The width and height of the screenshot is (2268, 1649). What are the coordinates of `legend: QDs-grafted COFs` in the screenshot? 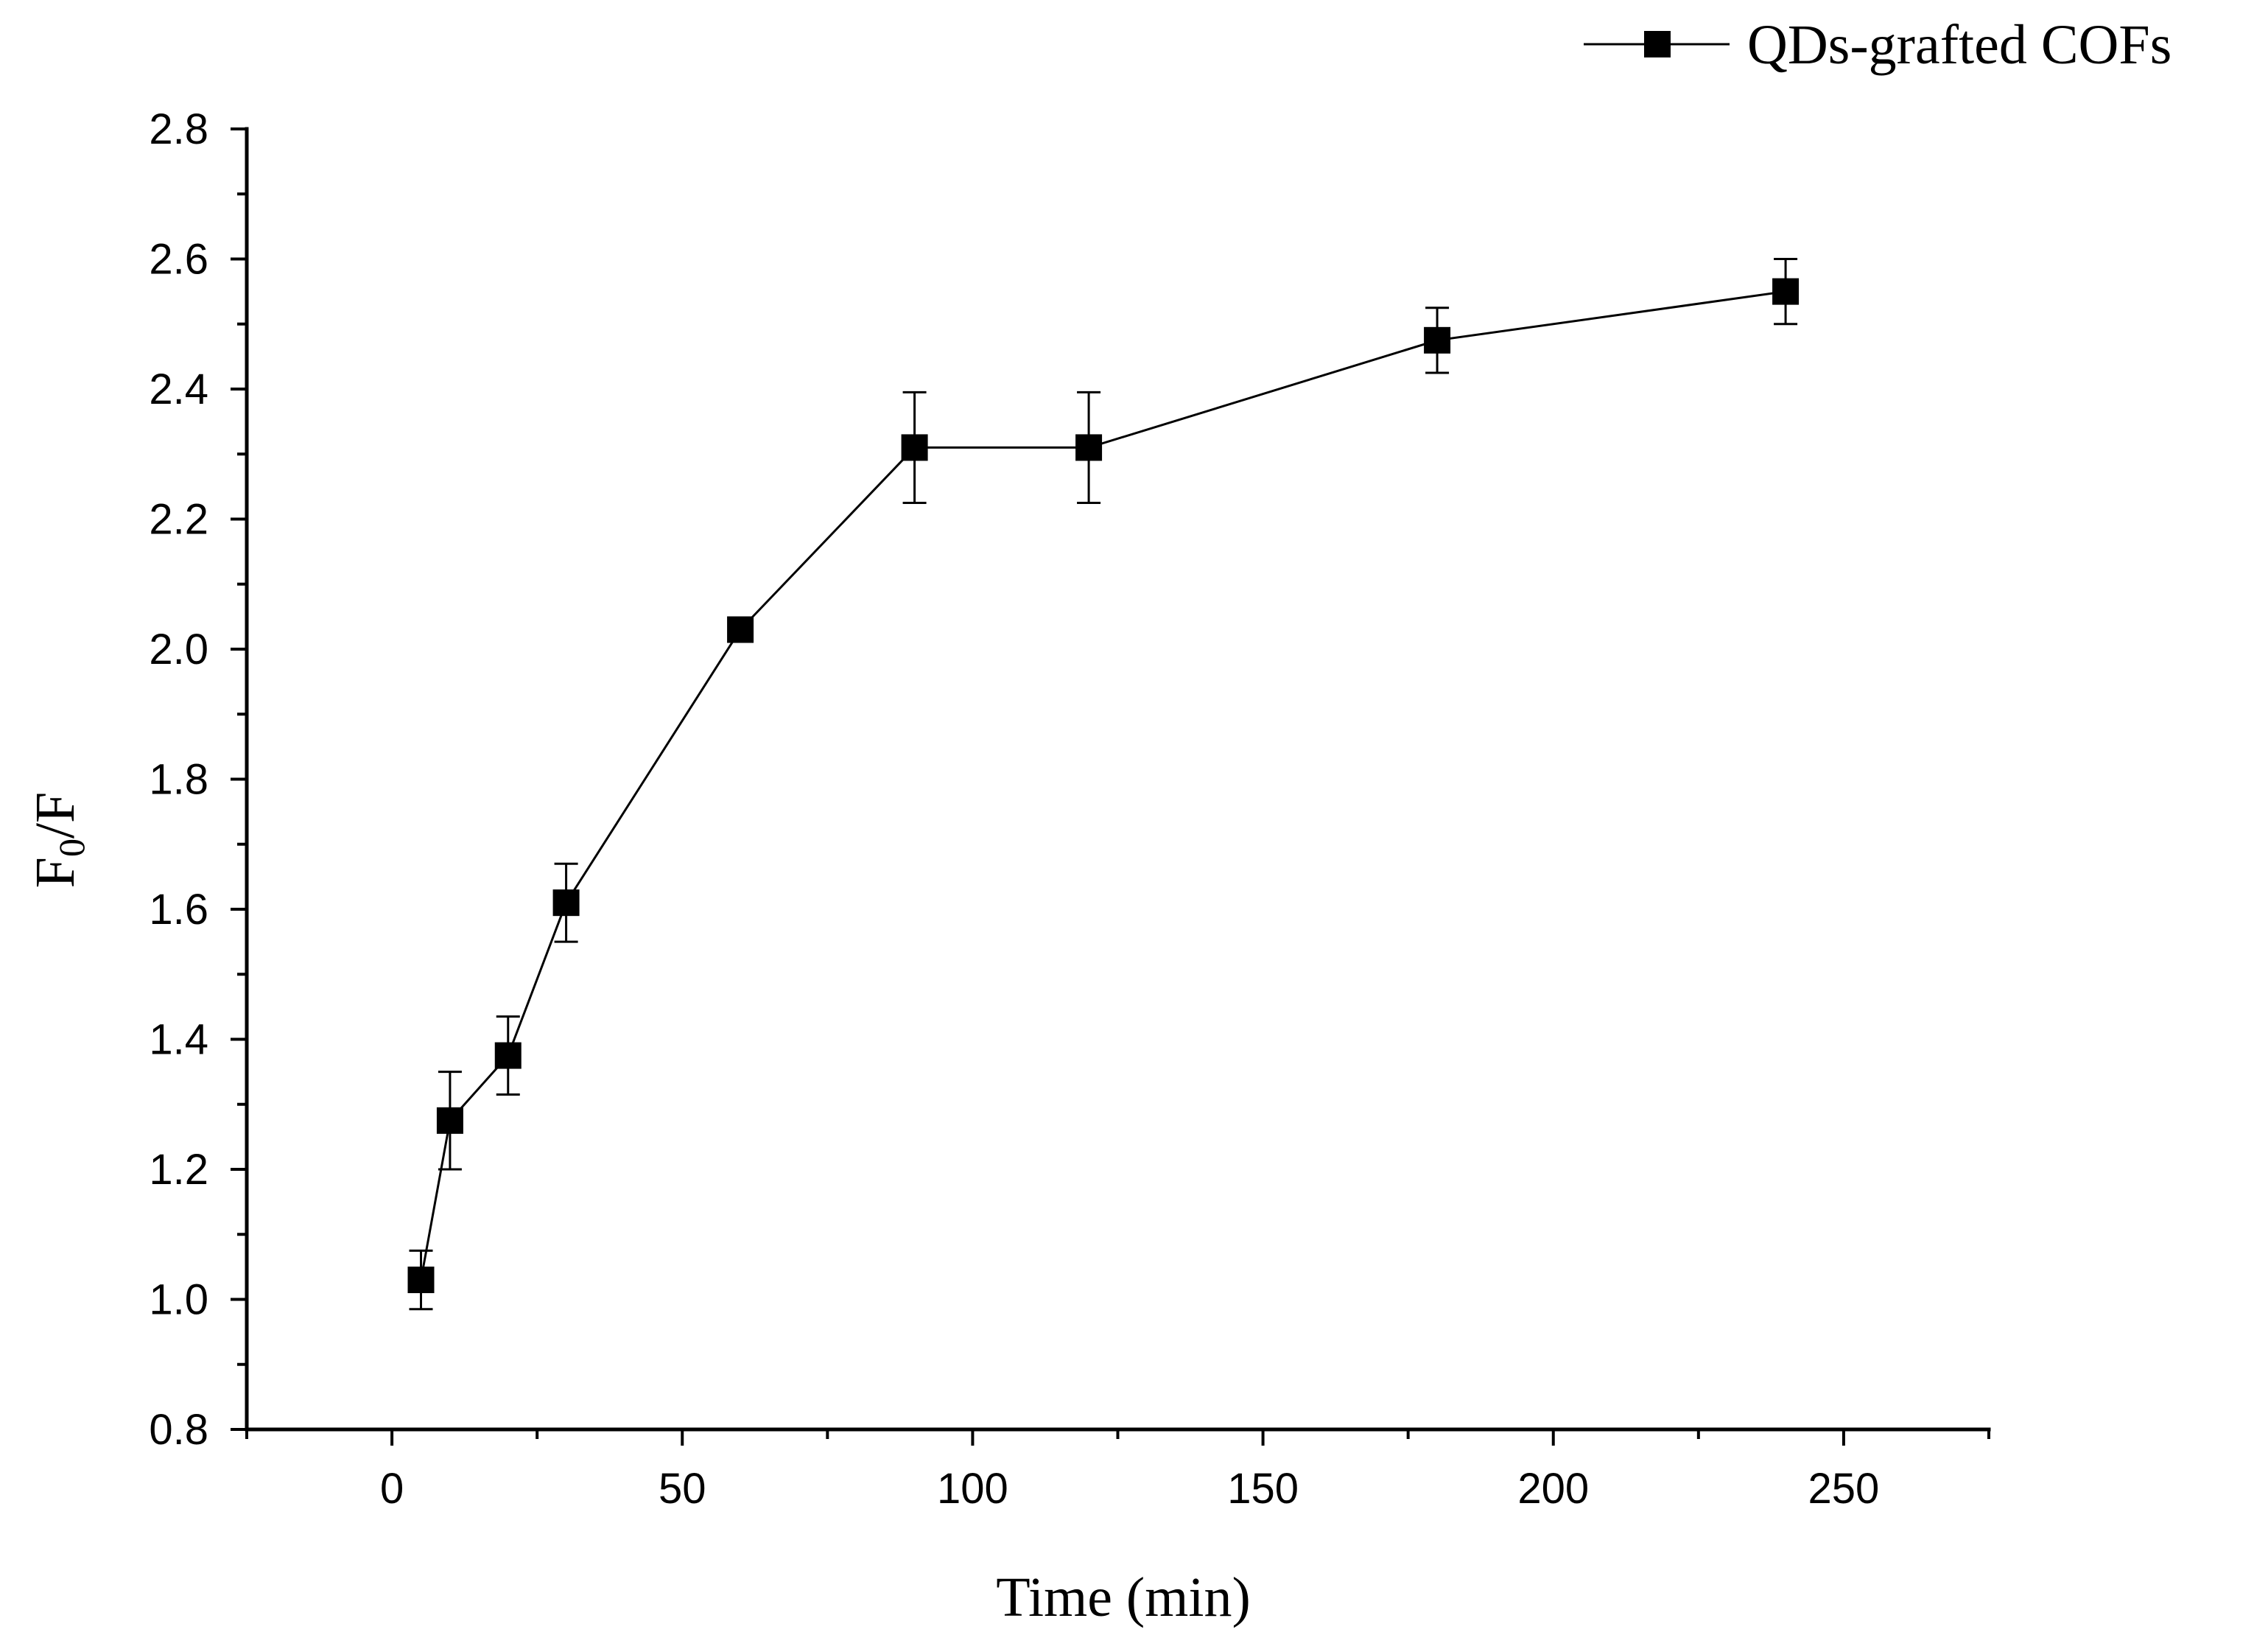 It's located at (1878, 45).